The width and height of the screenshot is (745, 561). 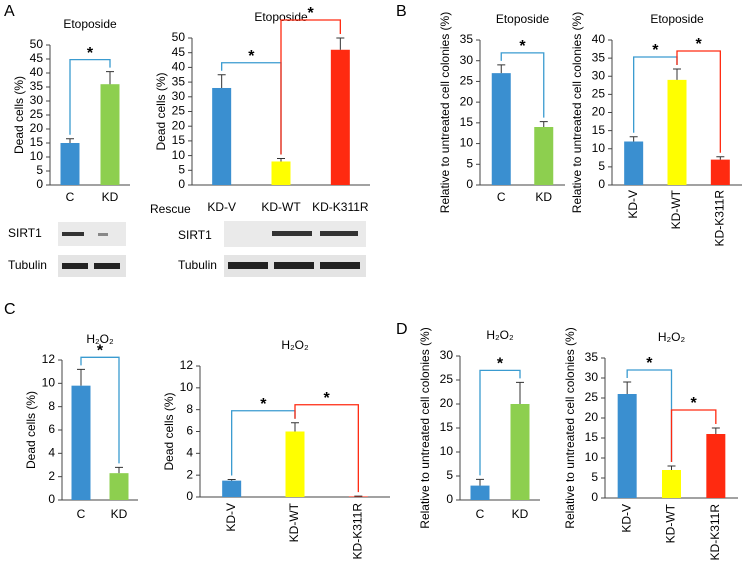 What do you see at coordinates (720, 218) in the screenshot?
I see `x-tick-label: KD-K311R` at bounding box center [720, 218].